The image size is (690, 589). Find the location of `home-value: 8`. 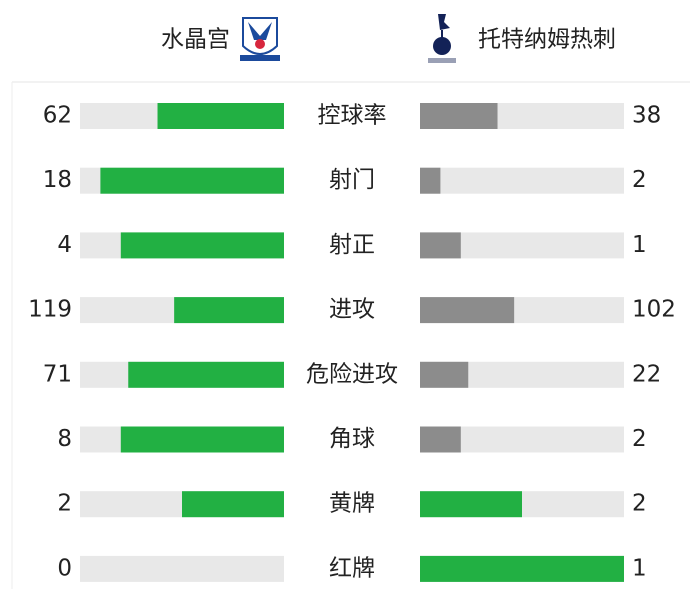

home-value: 8 is located at coordinates (64, 439).